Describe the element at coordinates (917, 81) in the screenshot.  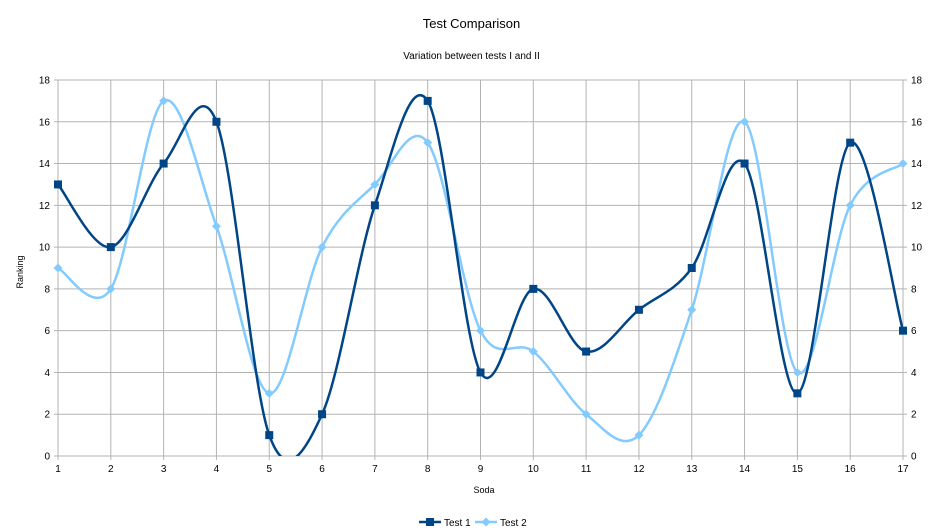
I see `y-tick-label-right: 18` at that location.